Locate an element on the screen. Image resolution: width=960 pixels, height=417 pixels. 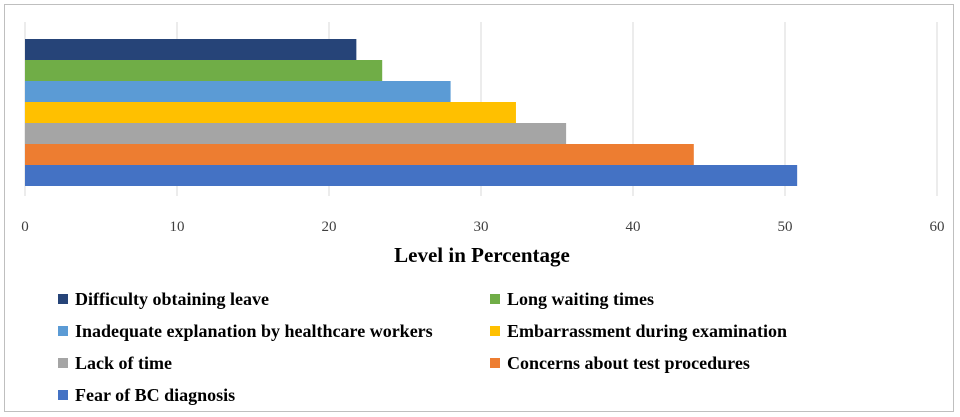
bar-lack-of-time is located at coordinates (296, 133).